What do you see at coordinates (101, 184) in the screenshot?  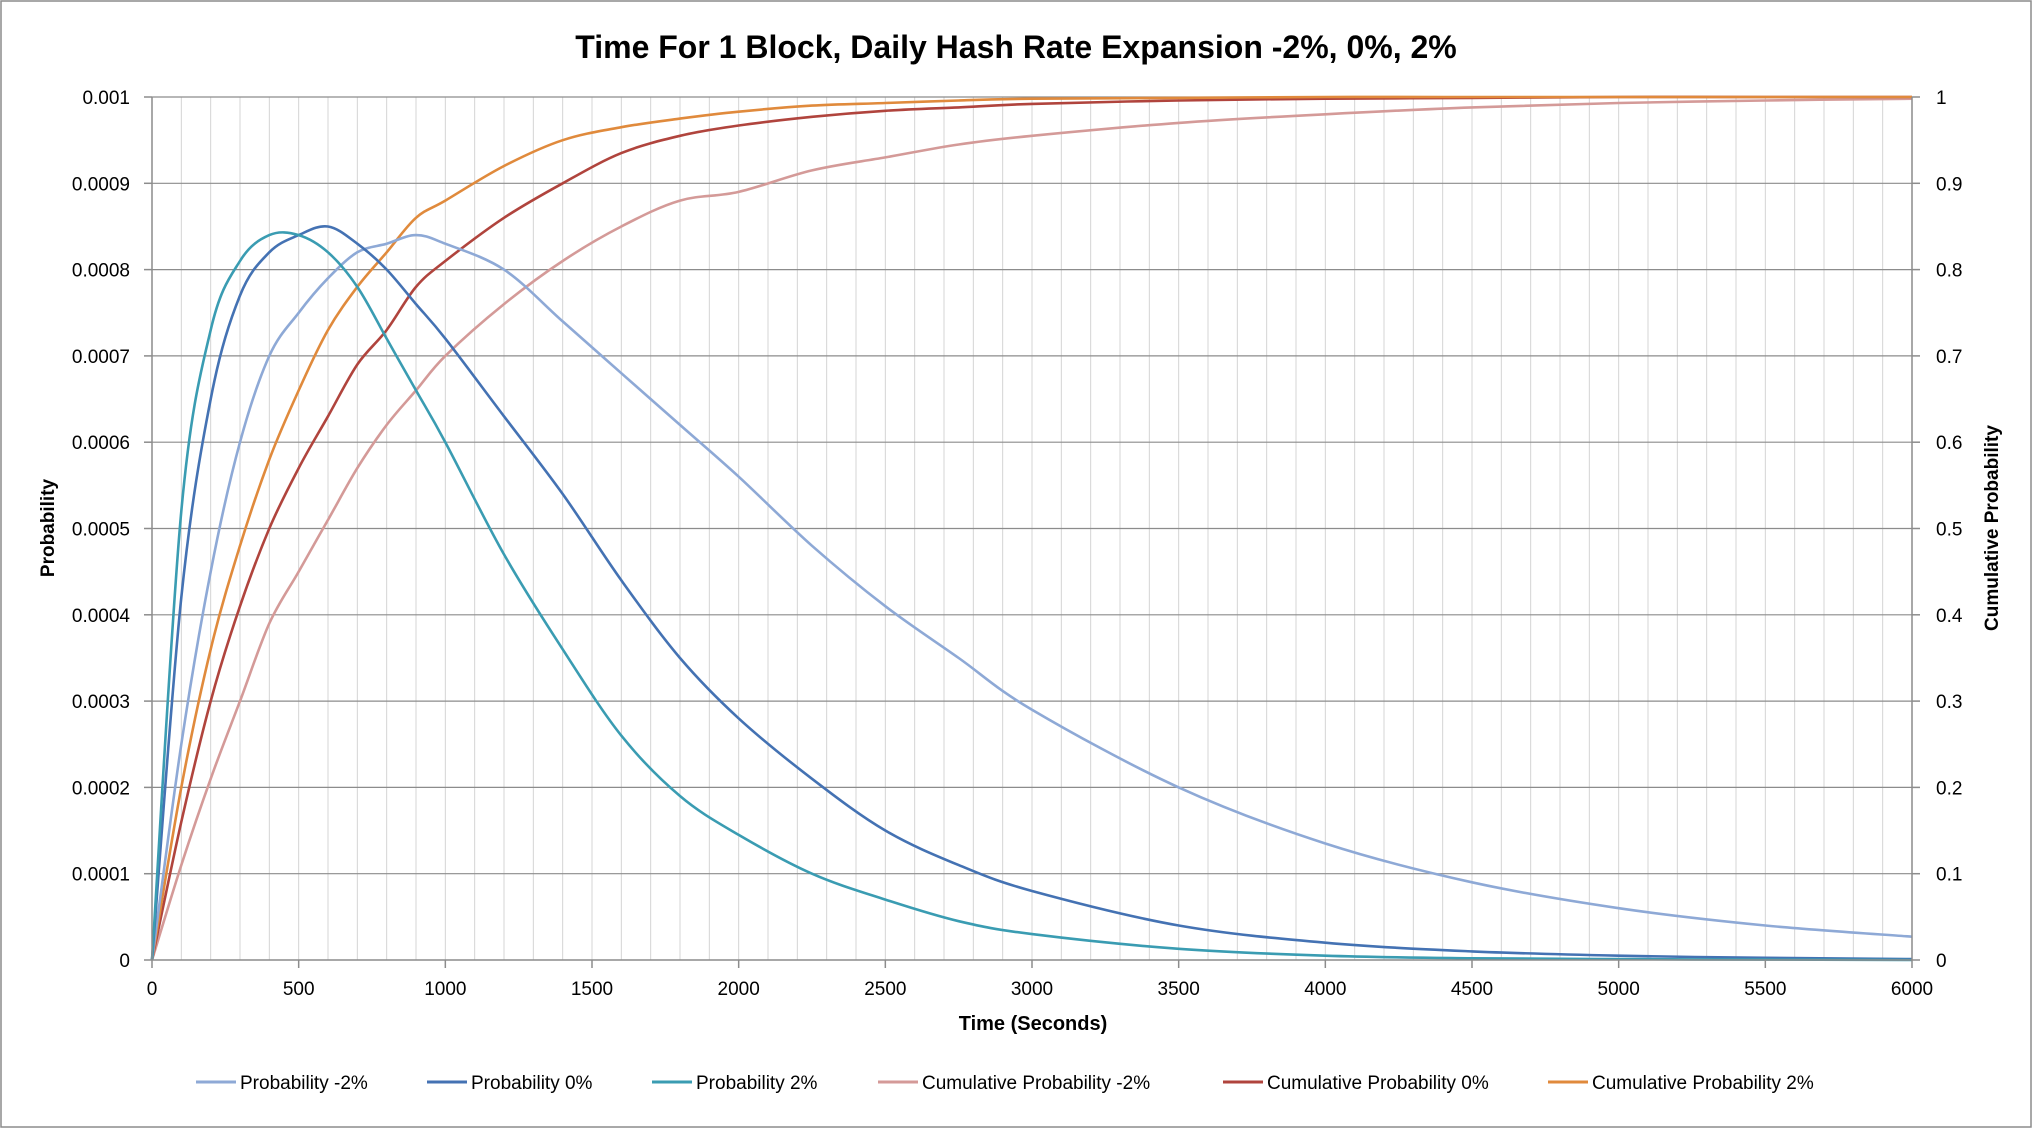 I see `y-tick-label: 0.0009` at bounding box center [101, 184].